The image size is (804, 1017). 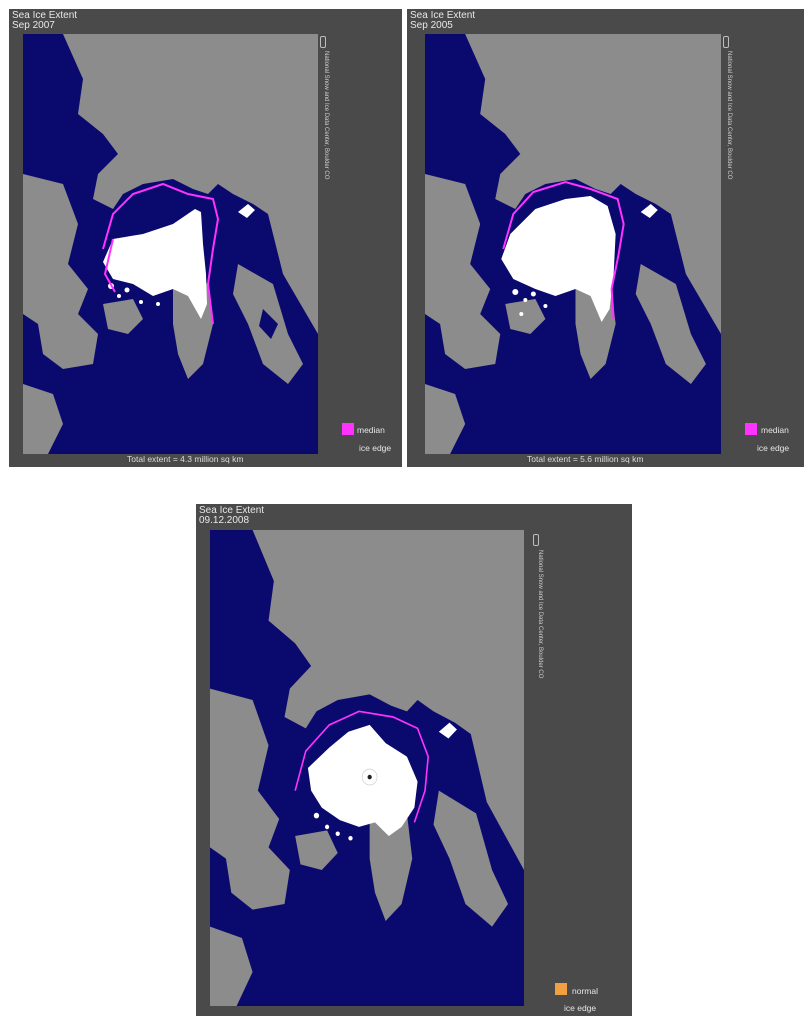 What do you see at coordinates (362, 766) in the screenshot?
I see `normal-ice-edge` at bounding box center [362, 766].